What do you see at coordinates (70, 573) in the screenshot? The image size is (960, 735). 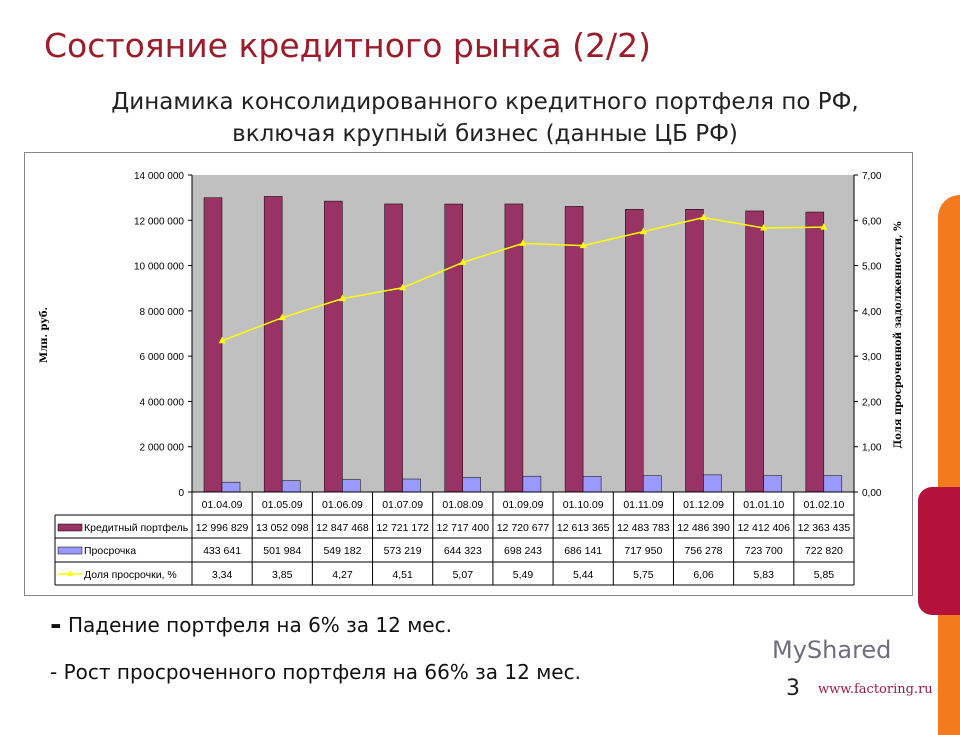 I see `legend-key-share-marker` at bounding box center [70, 573].